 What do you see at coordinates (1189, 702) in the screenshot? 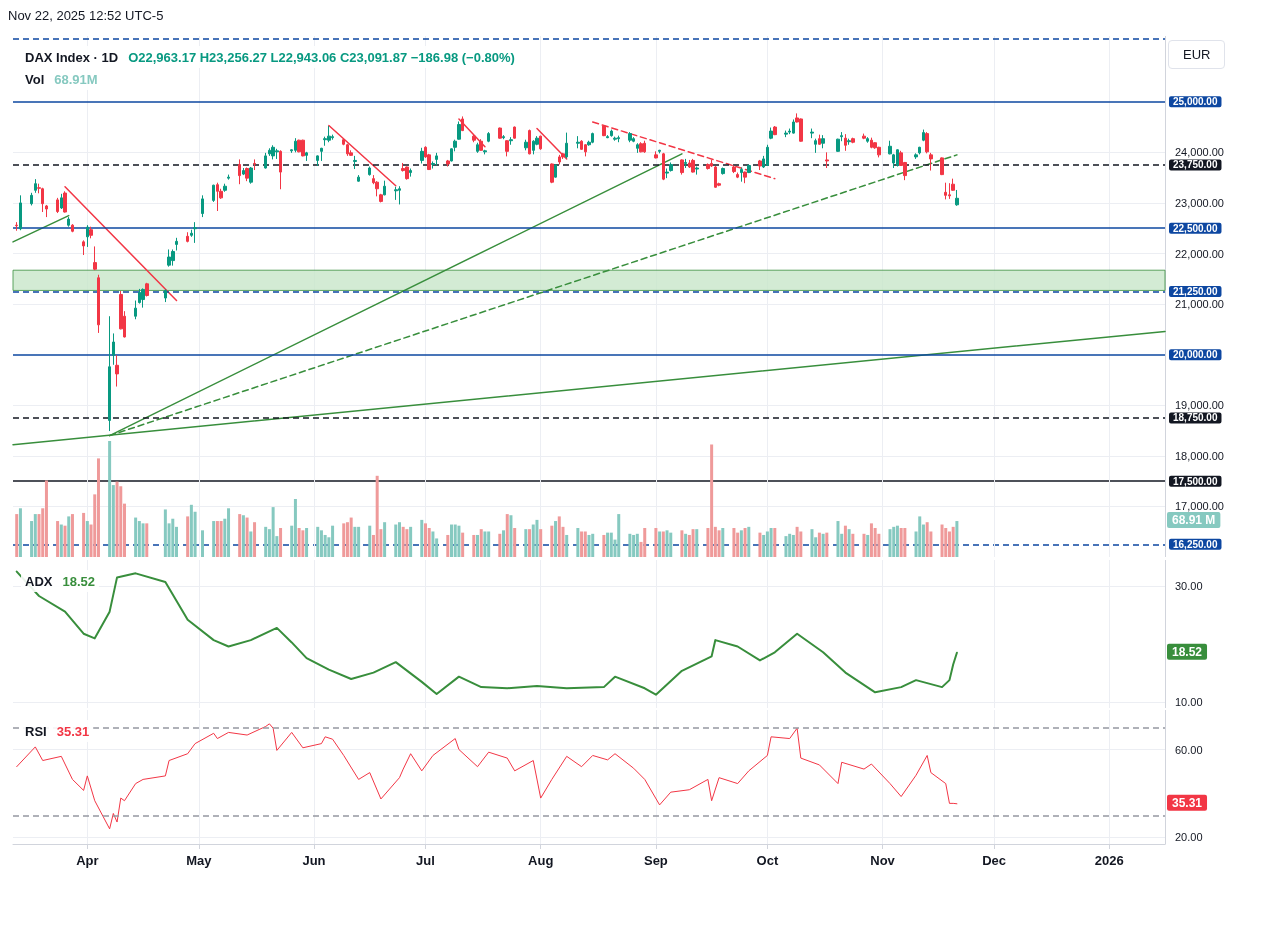
I see `y-tick-label: 10.00` at bounding box center [1189, 702].